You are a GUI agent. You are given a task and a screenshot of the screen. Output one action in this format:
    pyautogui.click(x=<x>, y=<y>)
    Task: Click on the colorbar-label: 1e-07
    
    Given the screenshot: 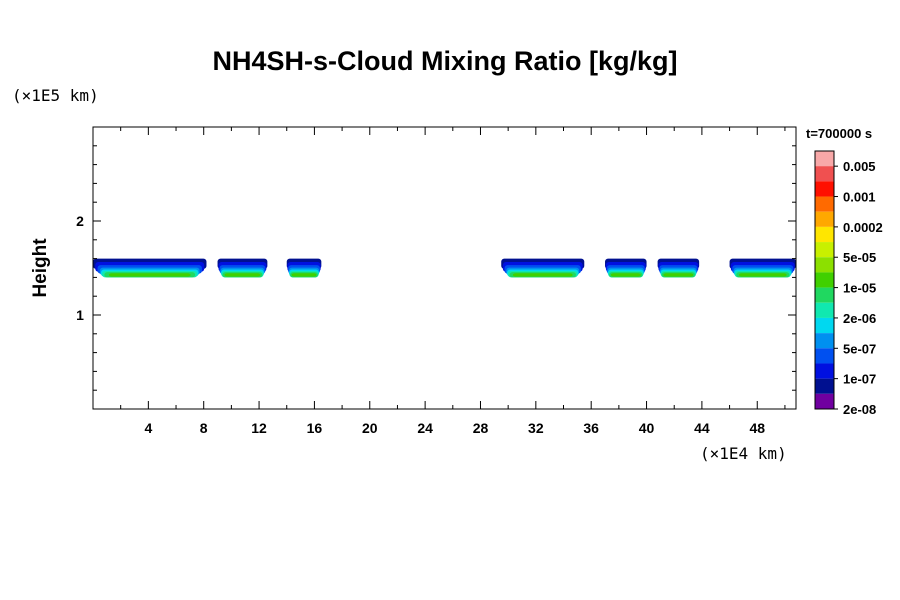 What is the action you would take?
    pyautogui.click(x=859, y=379)
    